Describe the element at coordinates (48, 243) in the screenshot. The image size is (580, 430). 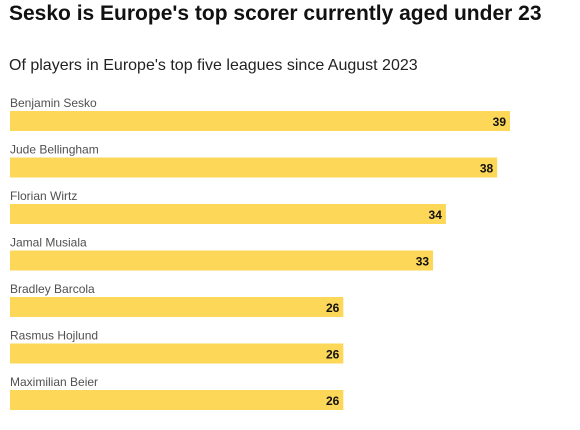
I see `category-label-jamal-musiala: Jamal Musiala` at that location.